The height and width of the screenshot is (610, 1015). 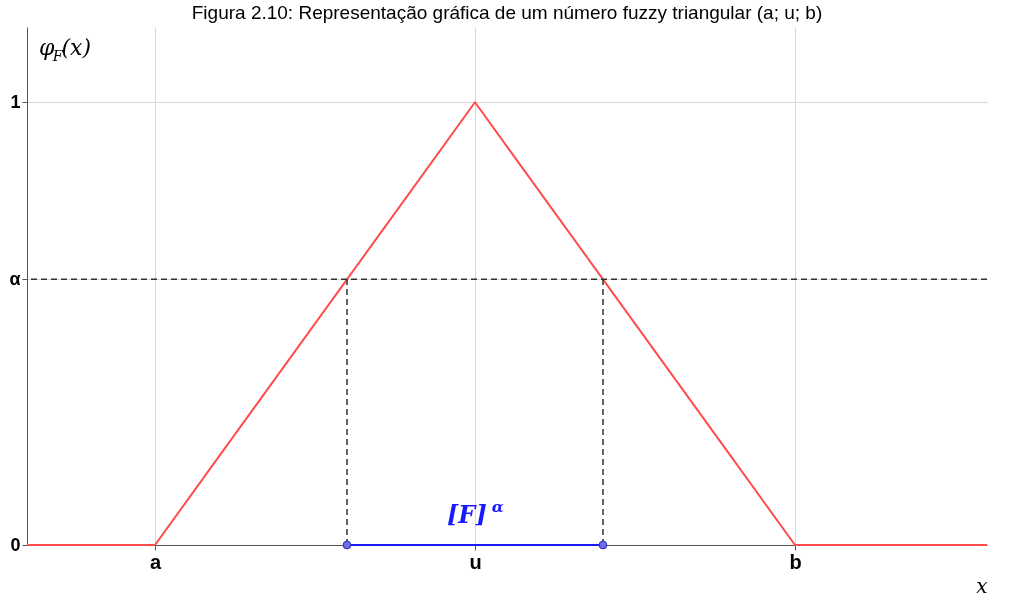 What do you see at coordinates (155, 561) in the screenshot?
I see `x-tick-label: a` at bounding box center [155, 561].